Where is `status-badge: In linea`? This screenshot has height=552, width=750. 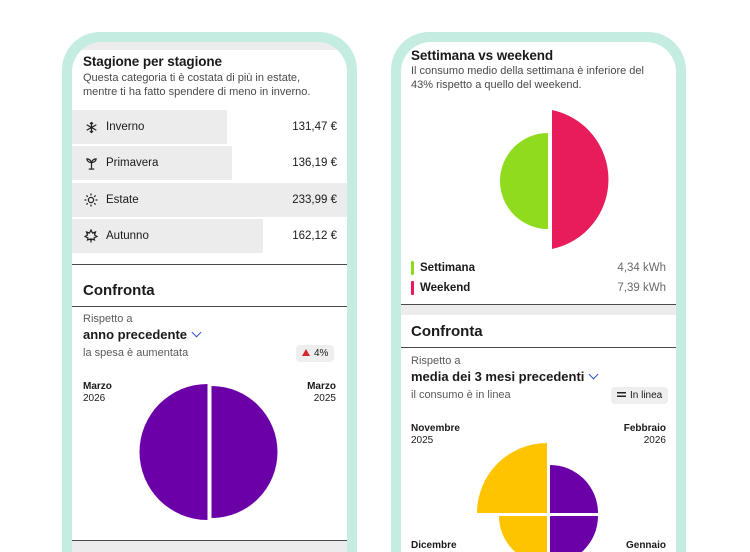
status-badge: In linea is located at coordinates (640, 395).